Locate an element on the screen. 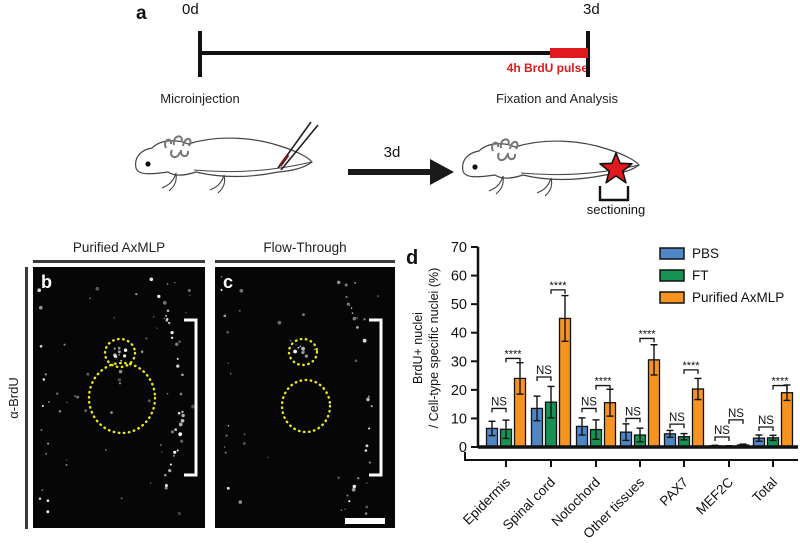 The width and height of the screenshot is (800, 551). injection-site-star is located at coordinates (616, 168).